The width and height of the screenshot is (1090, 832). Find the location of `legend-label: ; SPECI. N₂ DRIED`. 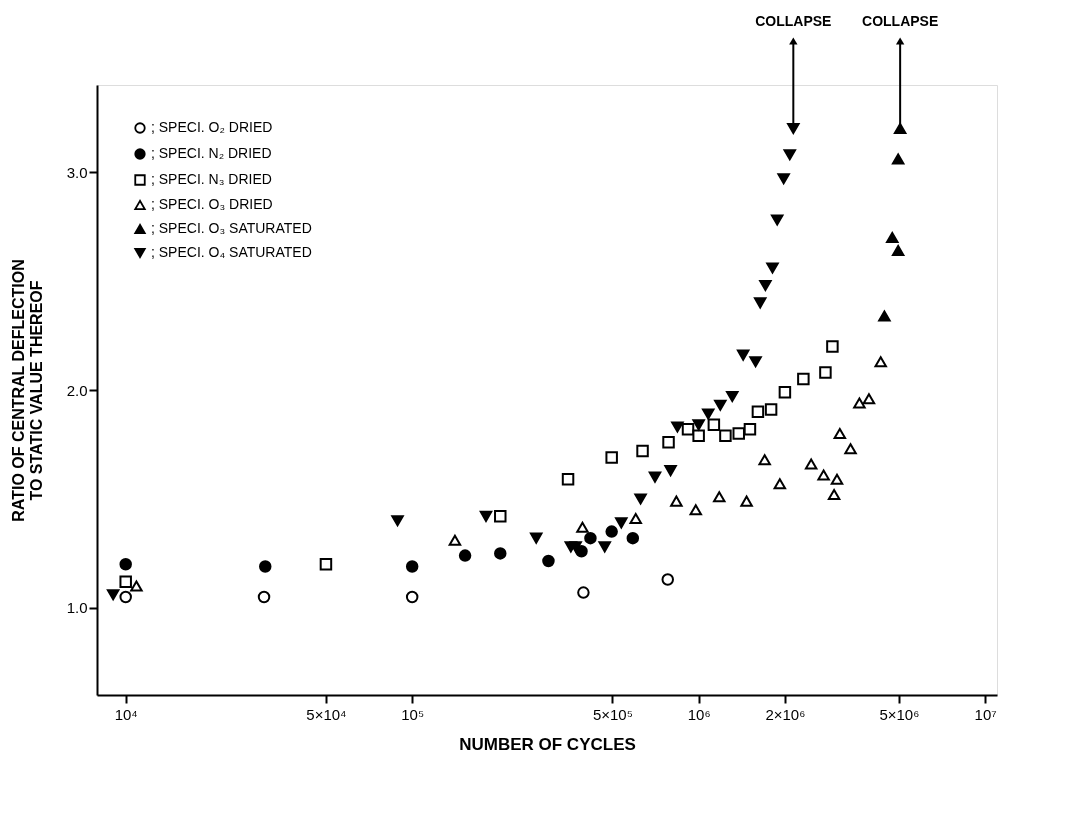

legend-label: ; SPECI. N₂ DRIED is located at coordinates (211, 153).